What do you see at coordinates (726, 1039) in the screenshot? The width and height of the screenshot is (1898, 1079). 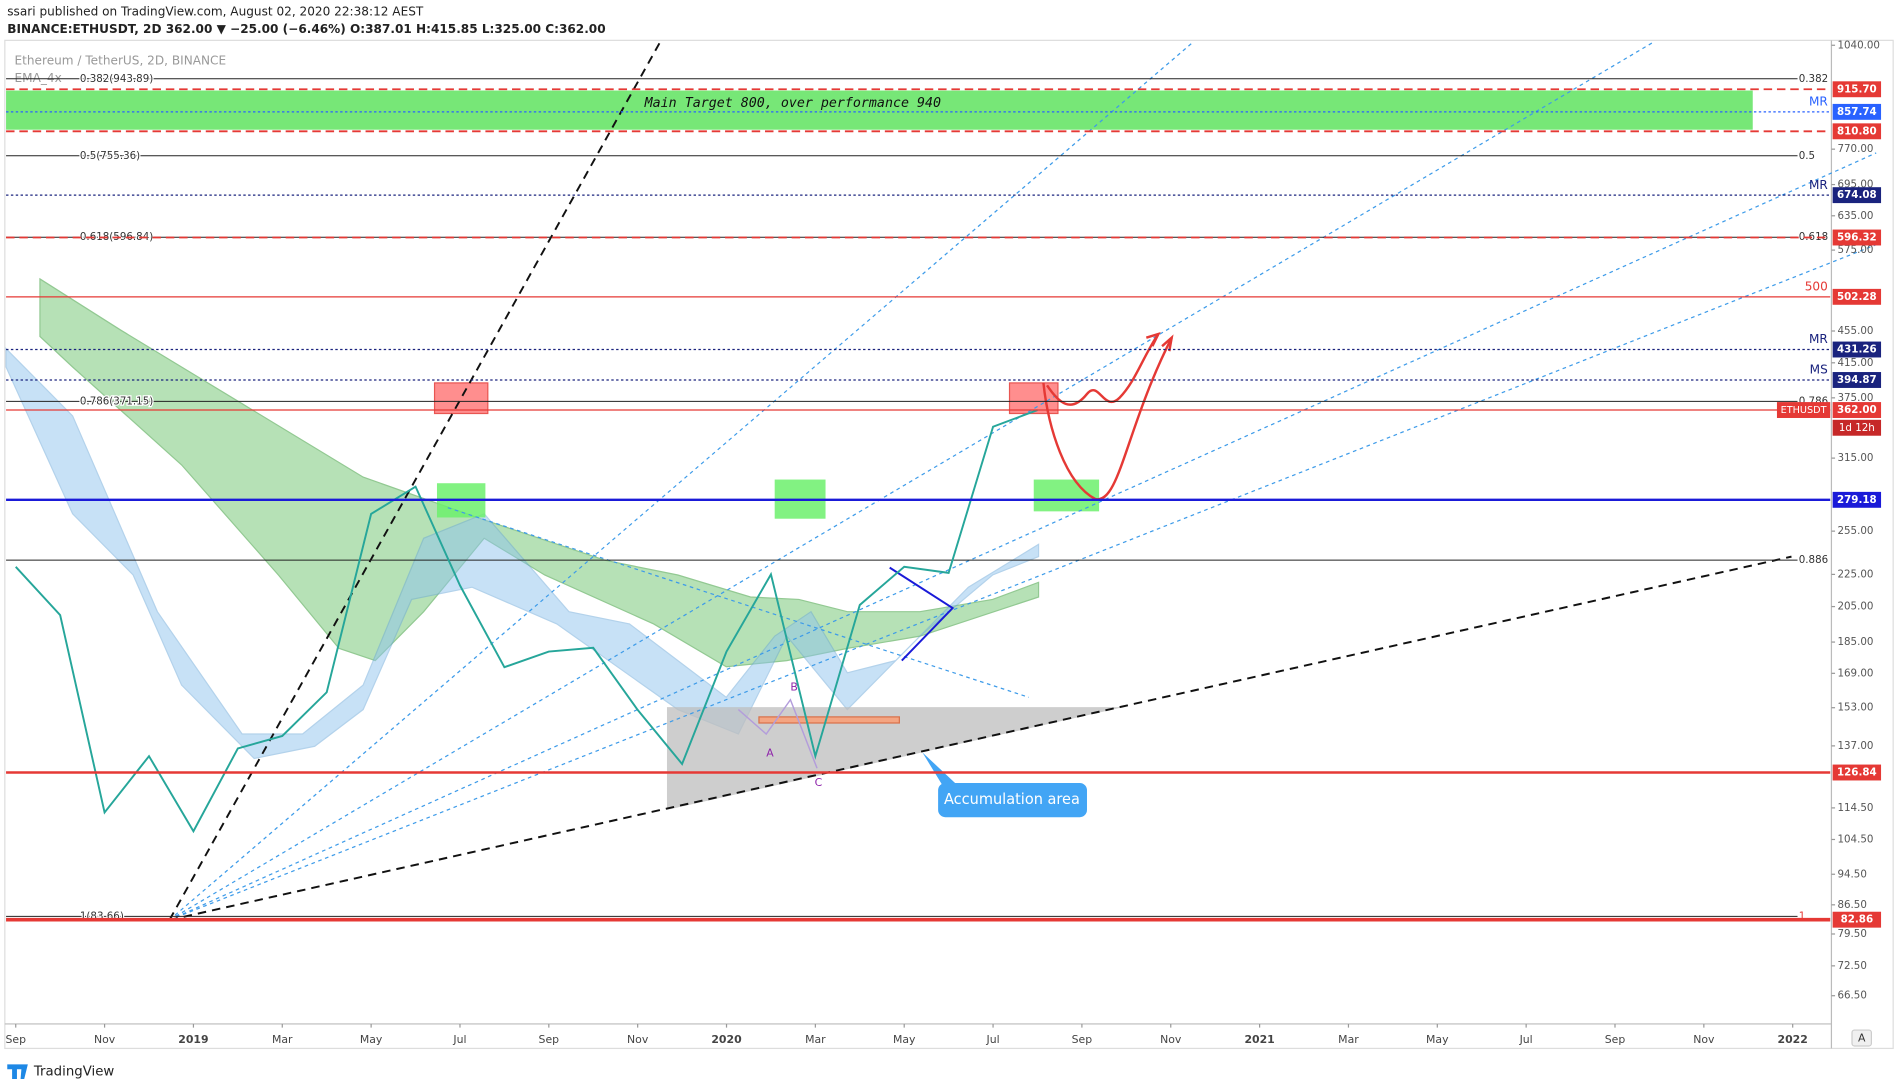 I see `x-tick-label: 2020` at bounding box center [726, 1039].